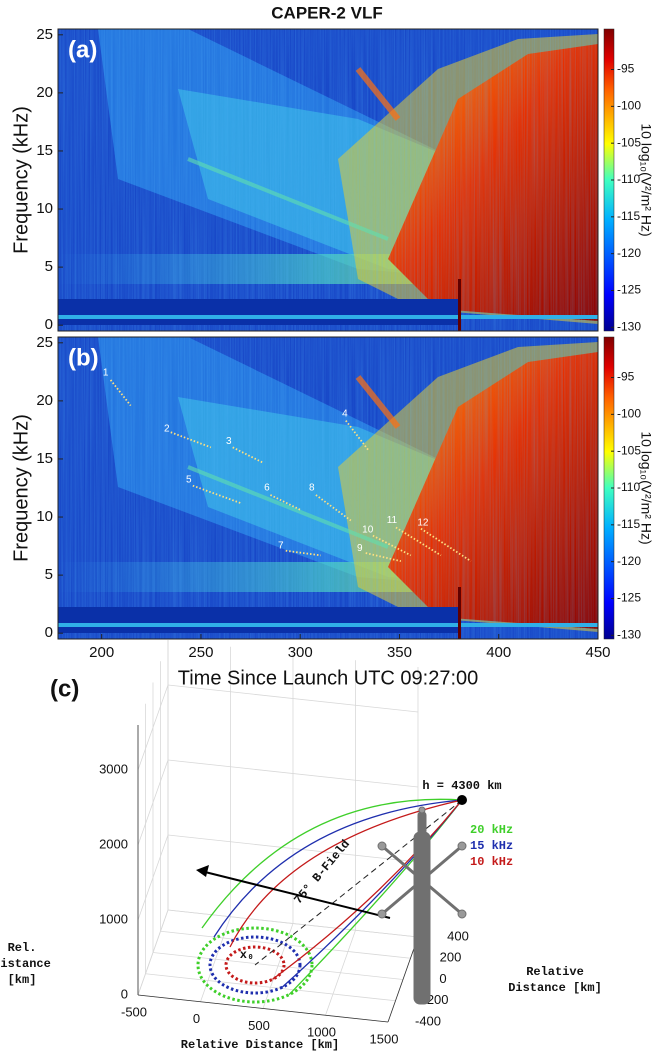 This screenshot has width=654, height=1055. What do you see at coordinates (422, 905) in the screenshot?
I see `rocket` at bounding box center [422, 905].